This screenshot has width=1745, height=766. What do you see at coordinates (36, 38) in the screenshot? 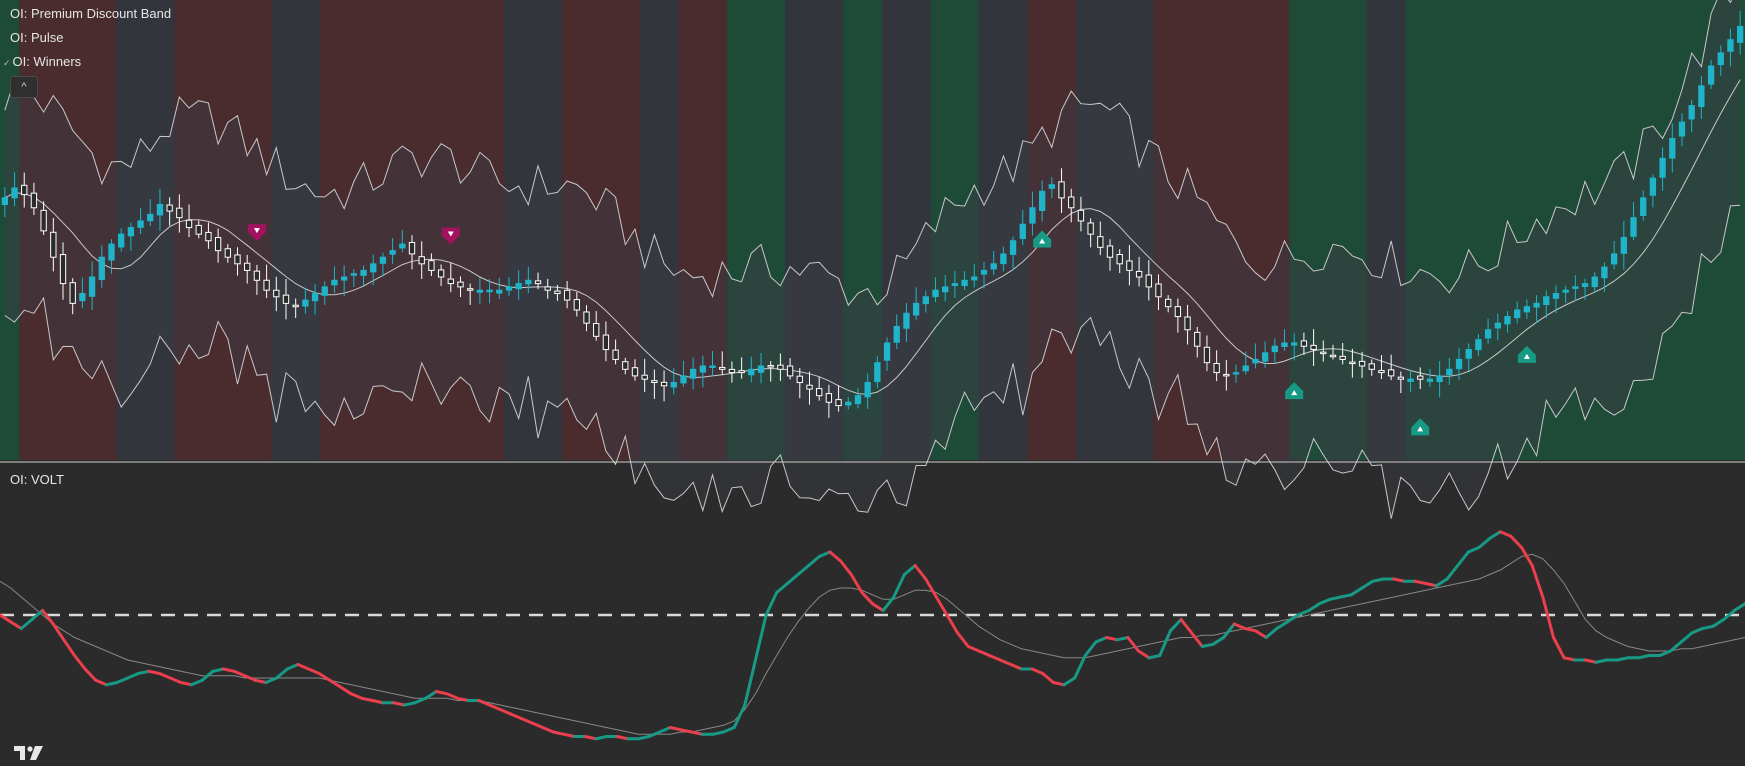
I see `legend-pulse: OI: Pulse` at bounding box center [36, 38].